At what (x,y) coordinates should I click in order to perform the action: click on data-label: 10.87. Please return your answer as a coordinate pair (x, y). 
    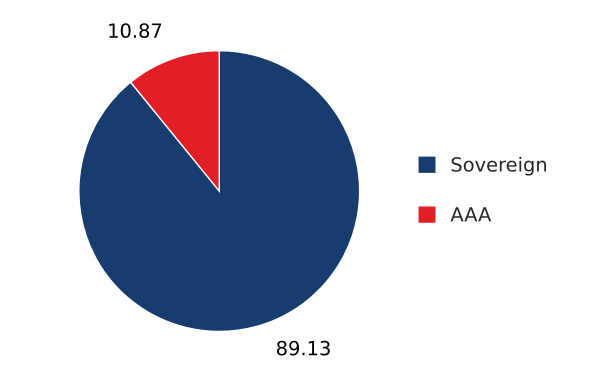
    Looking at the image, I should click on (135, 30).